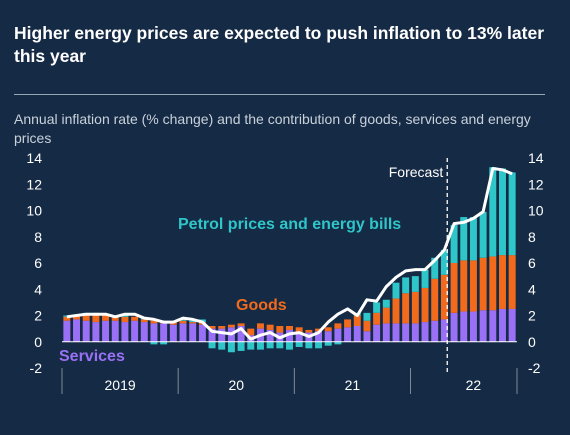 The width and height of the screenshot is (570, 435). Describe the element at coordinates (532, 289) in the screenshot. I see `y-tick-label-right: 4` at that location.